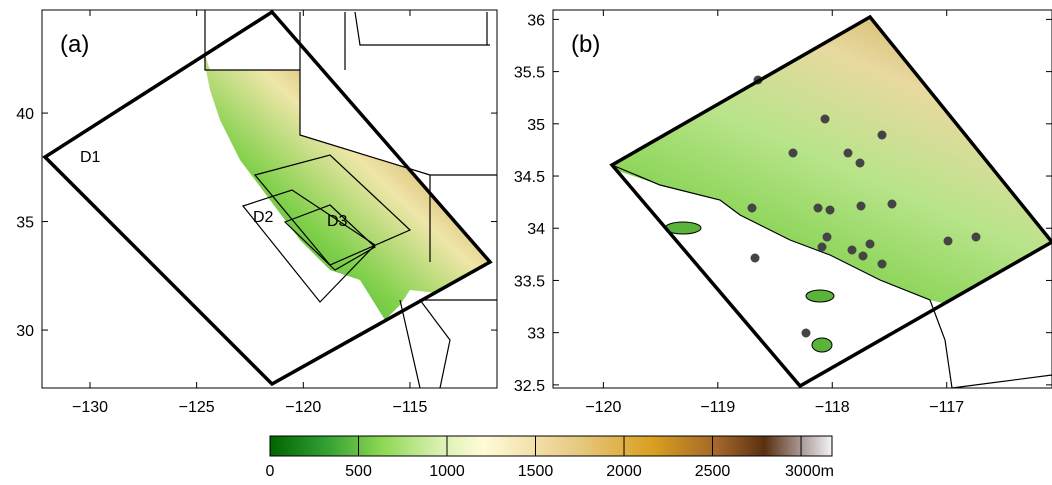 The height and width of the screenshot is (485, 1052). What do you see at coordinates (536, 20) in the screenshot?
I see `y-tick-label: 36` at bounding box center [536, 20].